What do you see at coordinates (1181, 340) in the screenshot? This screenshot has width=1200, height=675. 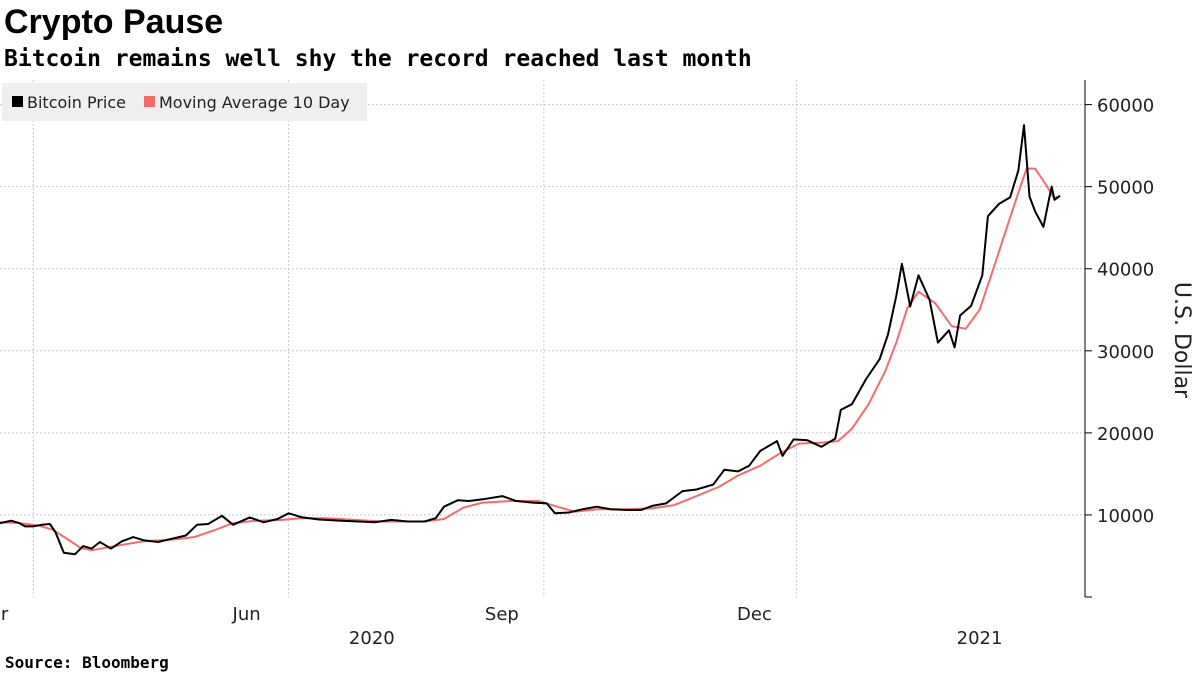 I see `y-axis-label: U.S. Dollar` at bounding box center [1181, 340].